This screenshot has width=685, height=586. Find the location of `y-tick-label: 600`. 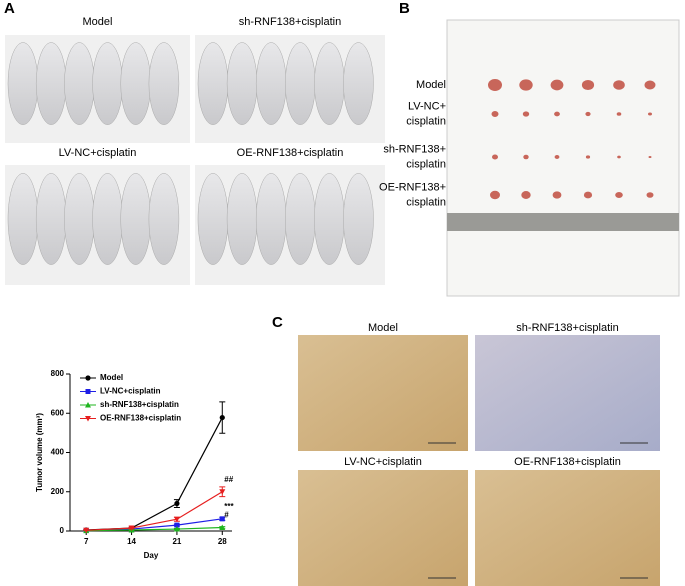

y-tick-label: 600 is located at coordinates (58, 412).